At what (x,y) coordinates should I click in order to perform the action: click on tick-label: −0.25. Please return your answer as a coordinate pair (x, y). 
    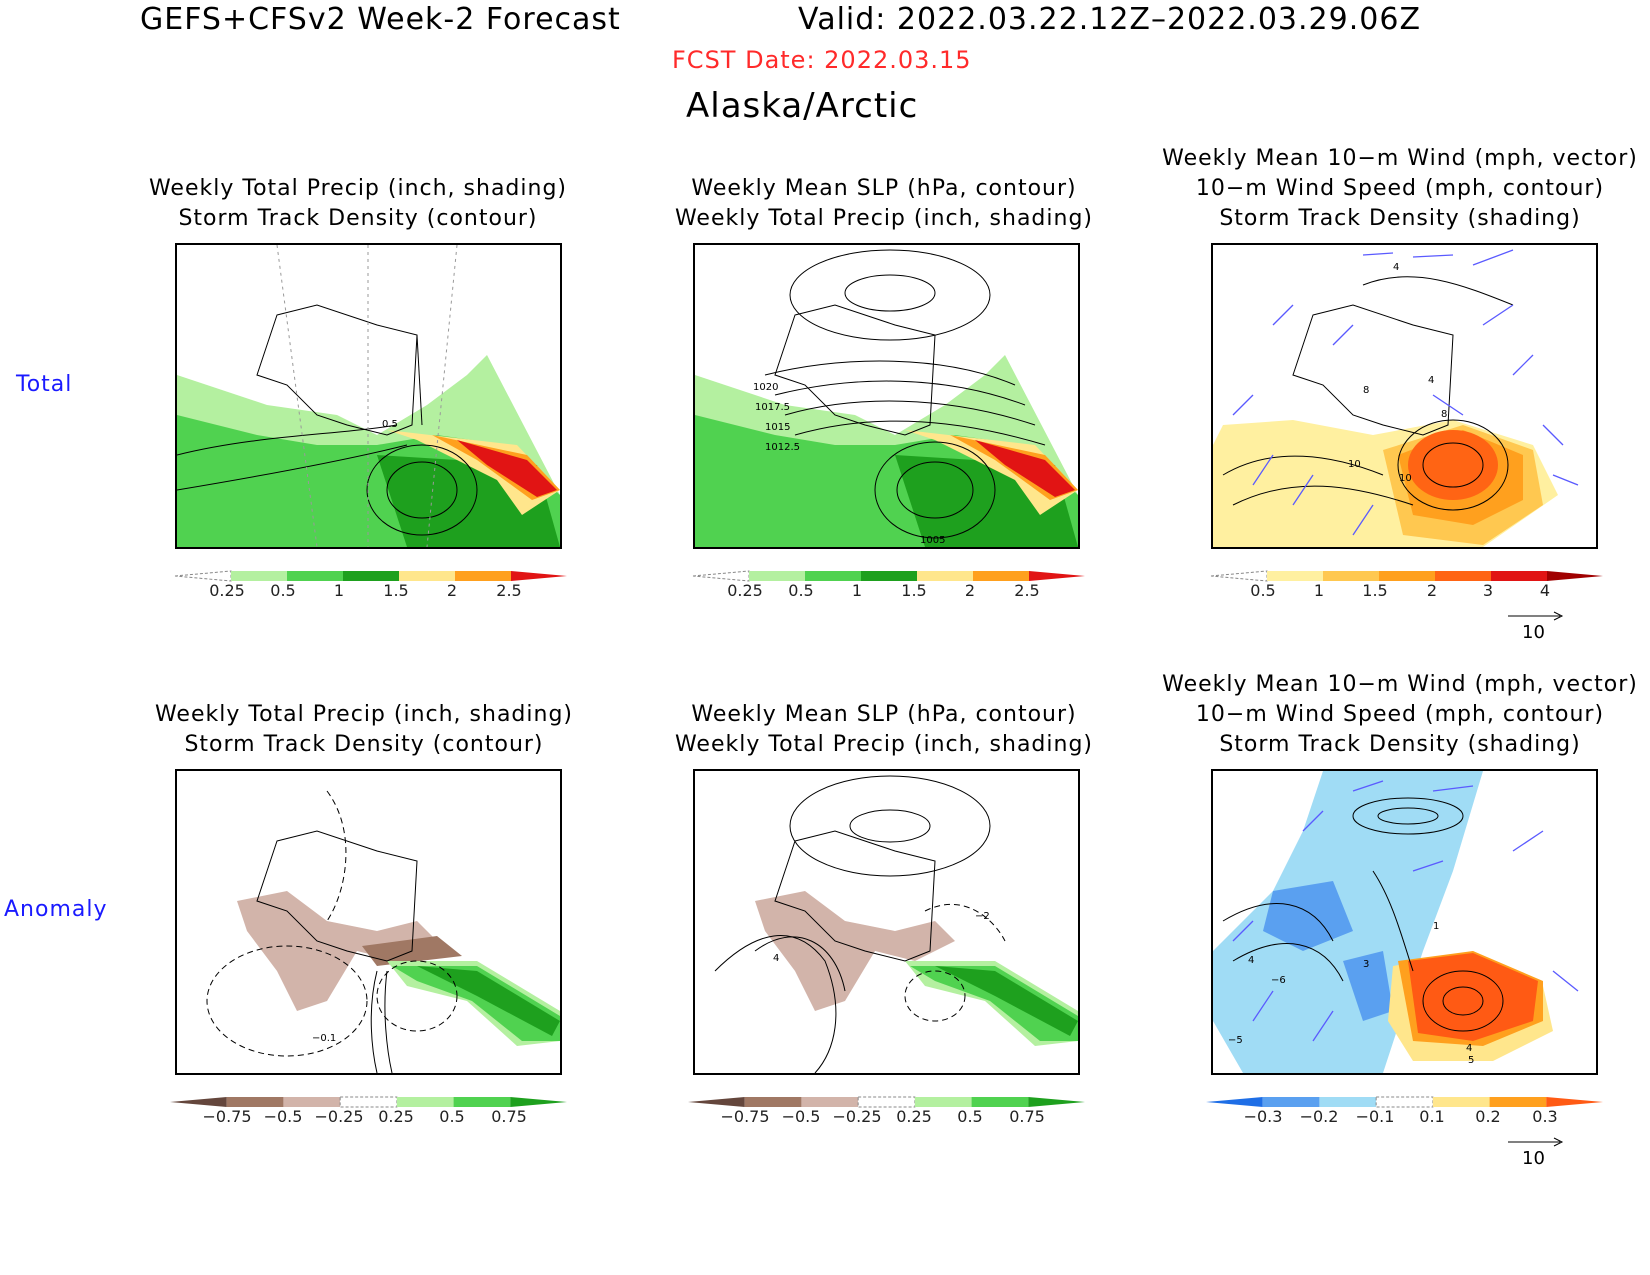
    Looking at the image, I should click on (857, 1116).